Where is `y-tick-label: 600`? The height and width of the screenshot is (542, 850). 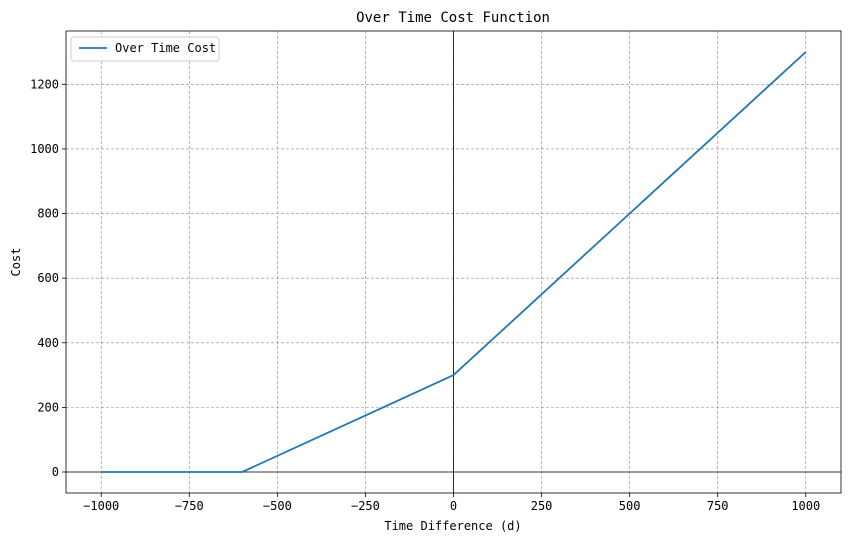 y-tick-label: 600 is located at coordinates (48, 278).